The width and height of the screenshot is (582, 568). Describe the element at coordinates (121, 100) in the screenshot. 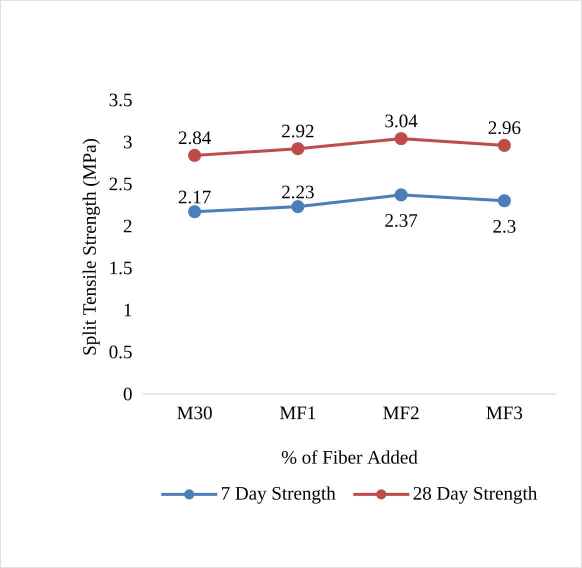

I see `y-tick-label: 3.5` at that location.